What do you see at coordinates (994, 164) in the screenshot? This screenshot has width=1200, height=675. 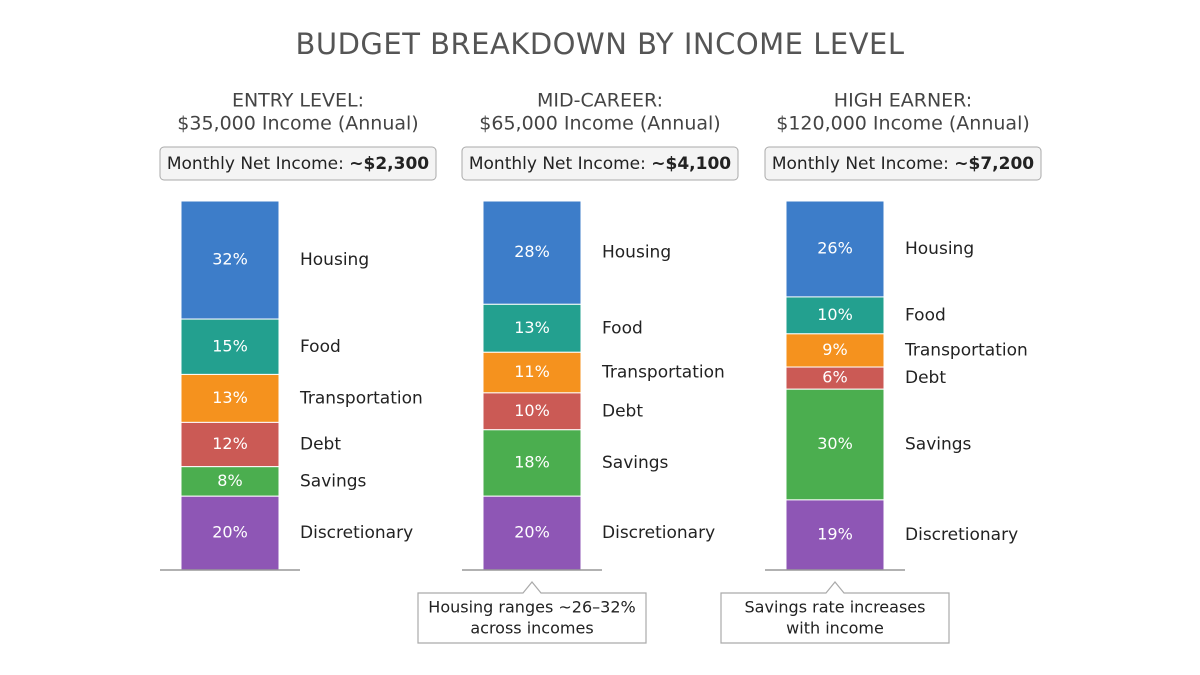 I see `income-value: ~$7,200` at bounding box center [994, 164].